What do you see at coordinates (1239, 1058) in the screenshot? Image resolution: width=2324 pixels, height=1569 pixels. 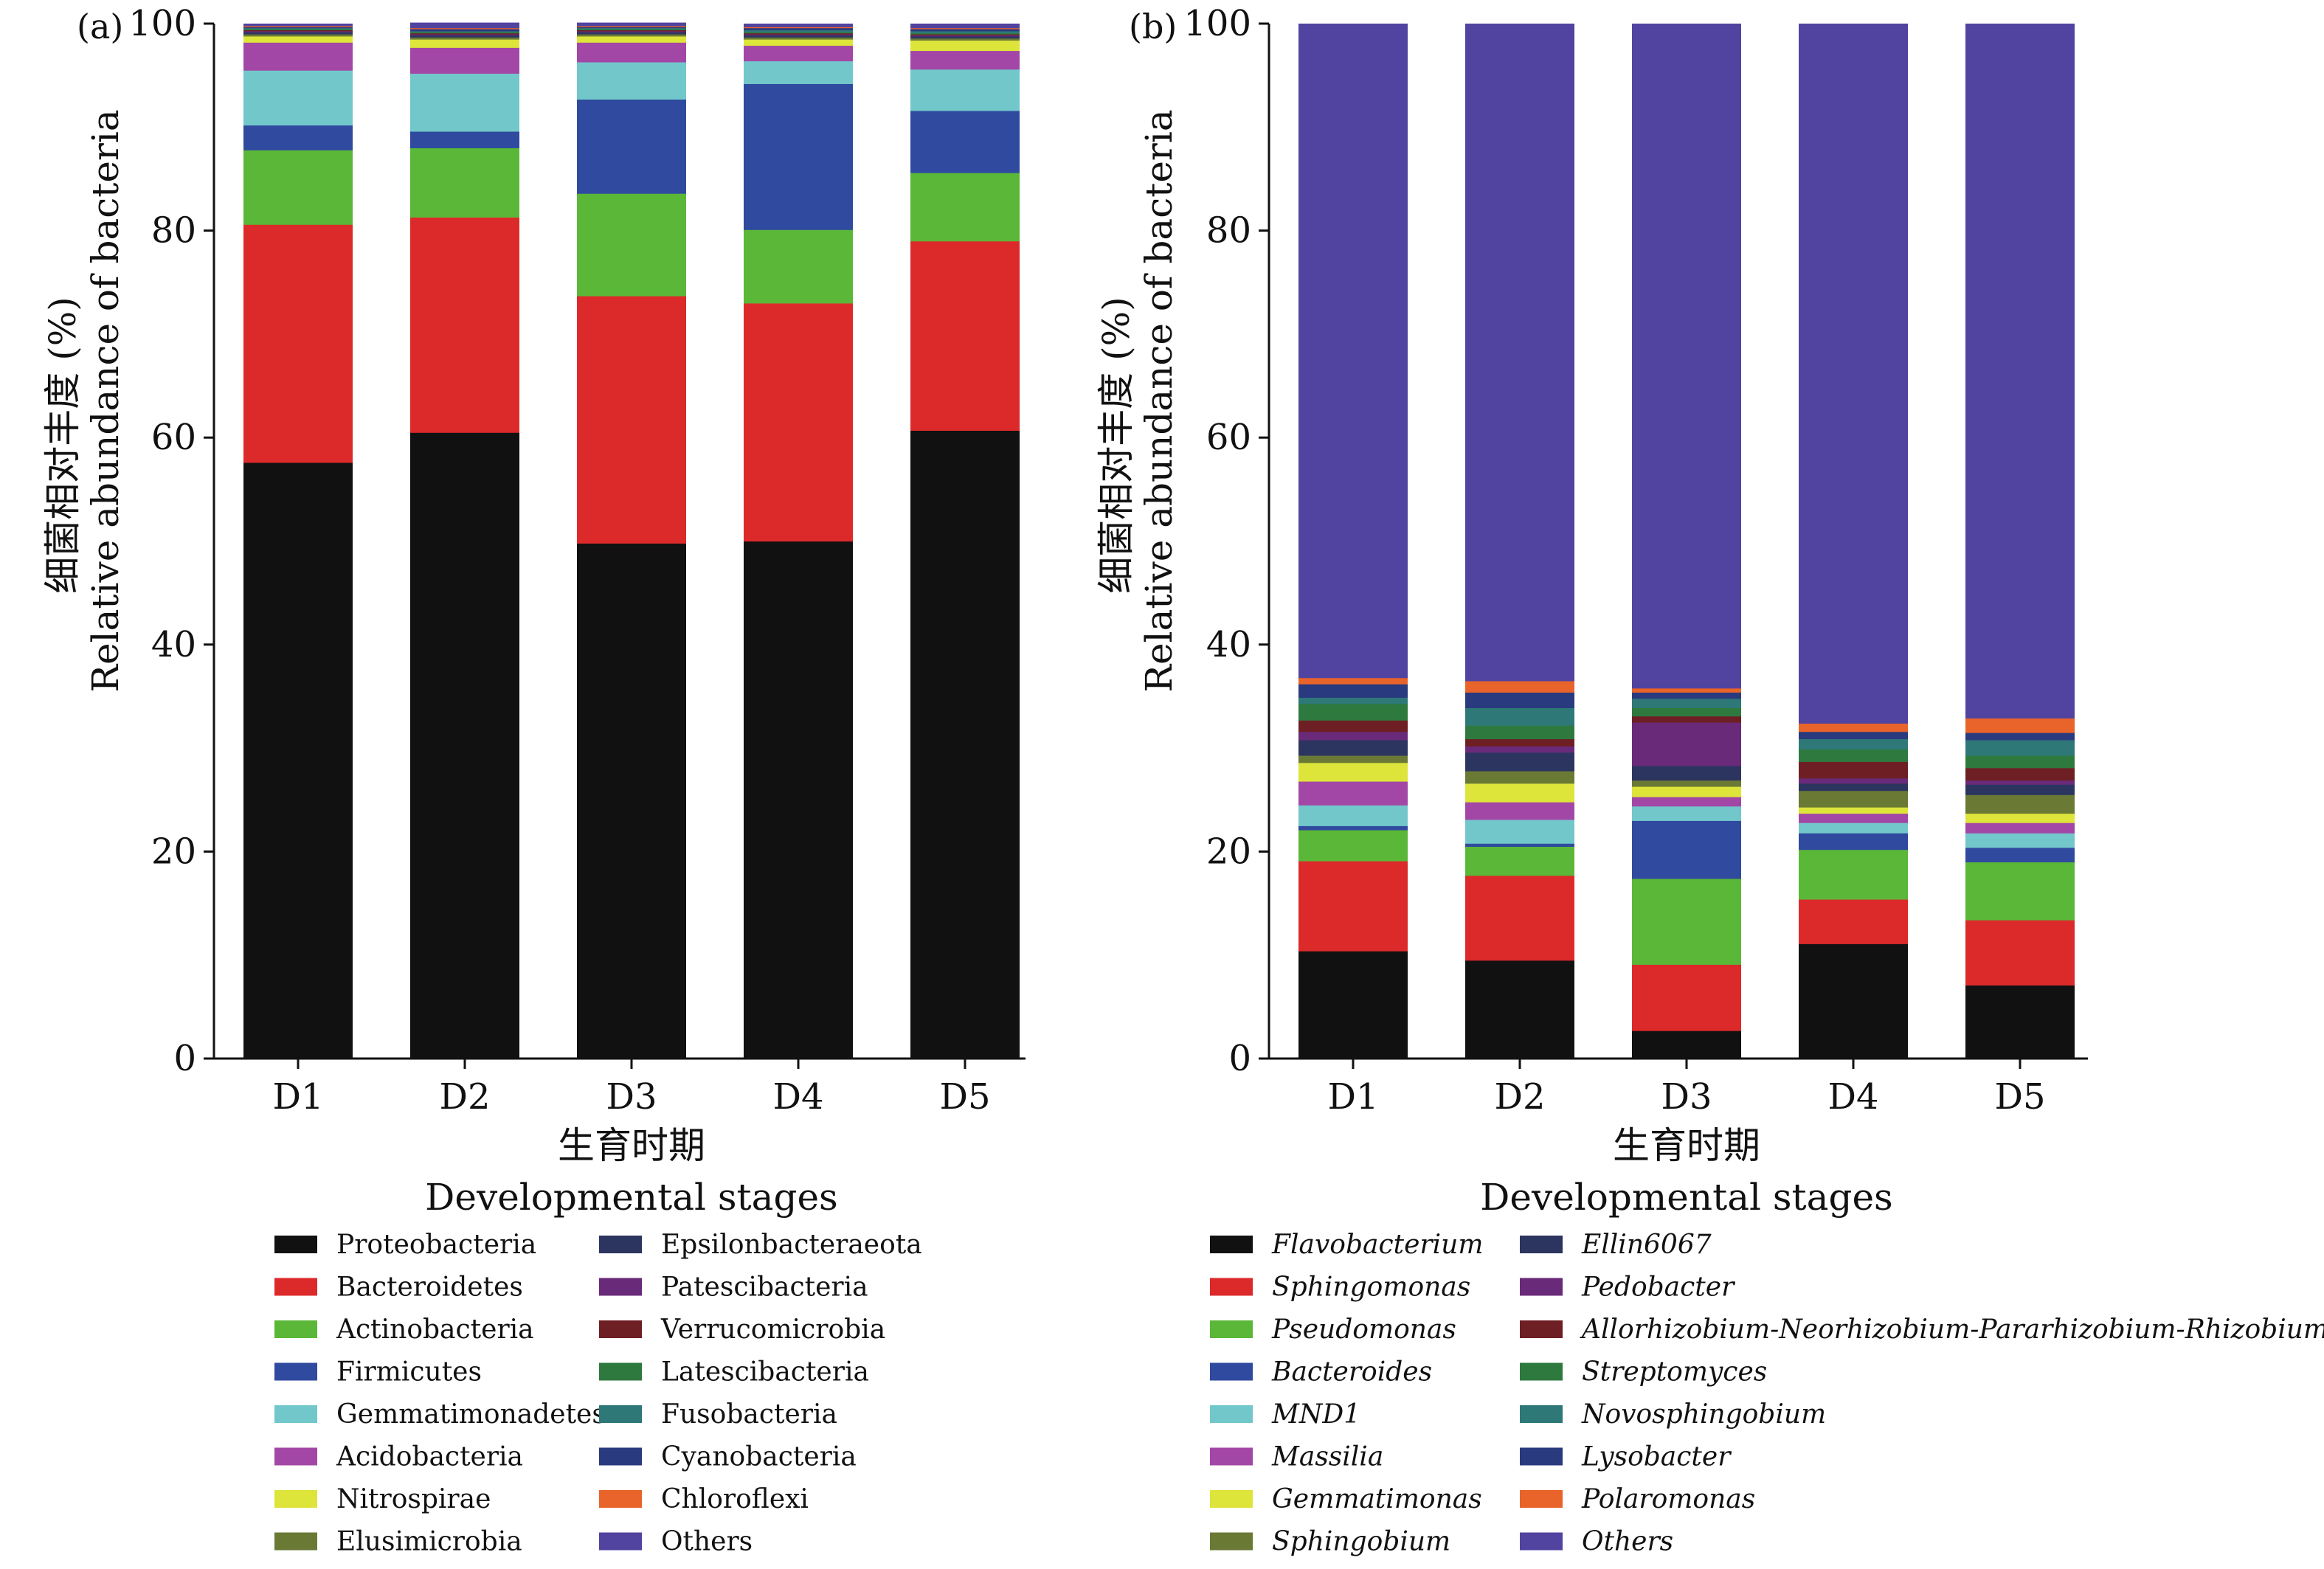 I see `y-tick-label: 0` at bounding box center [1239, 1058].